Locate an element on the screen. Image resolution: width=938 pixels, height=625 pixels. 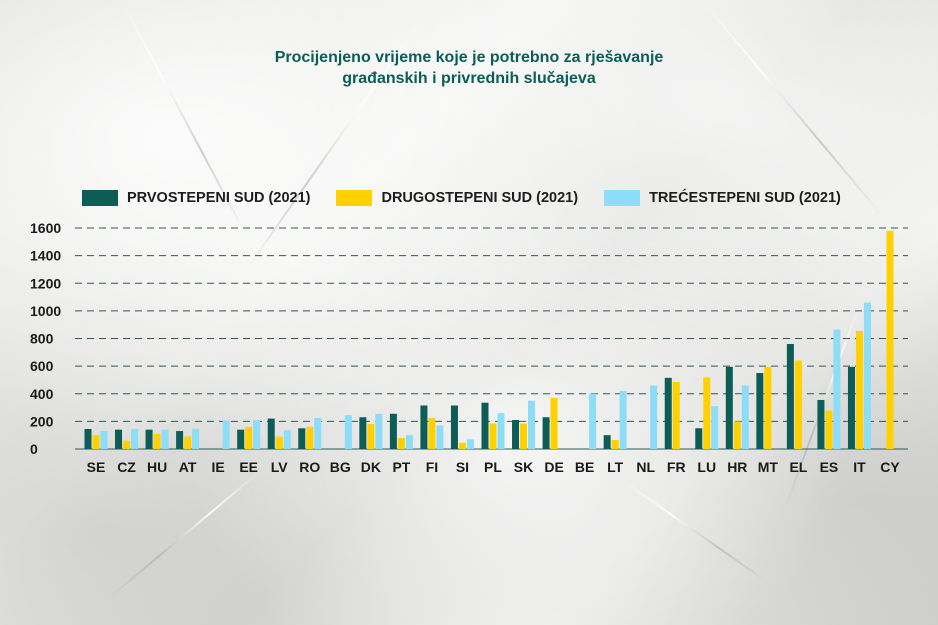
y-tick-label: 1200 is located at coordinates (45, 283).